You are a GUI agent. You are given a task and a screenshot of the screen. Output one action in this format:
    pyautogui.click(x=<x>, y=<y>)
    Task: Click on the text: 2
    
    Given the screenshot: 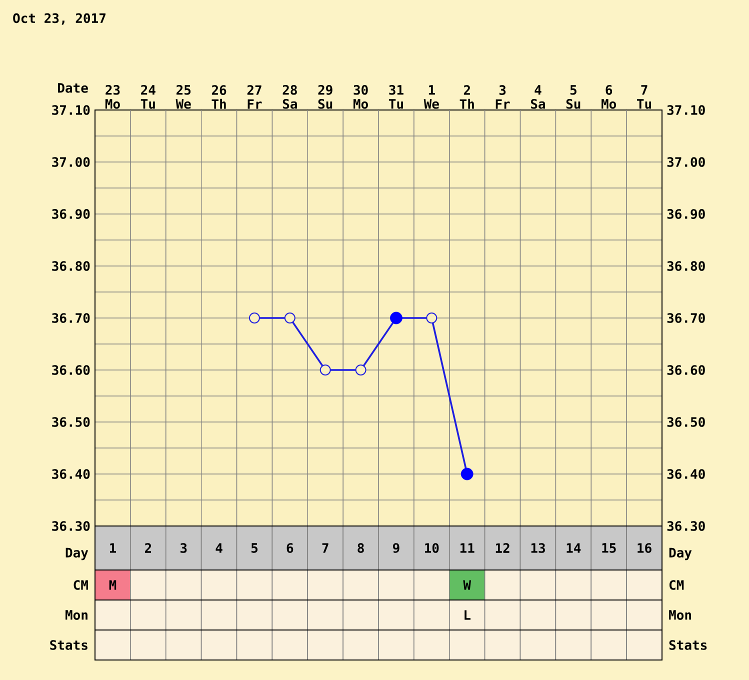 What is the action you would take?
    pyautogui.click(x=147, y=548)
    